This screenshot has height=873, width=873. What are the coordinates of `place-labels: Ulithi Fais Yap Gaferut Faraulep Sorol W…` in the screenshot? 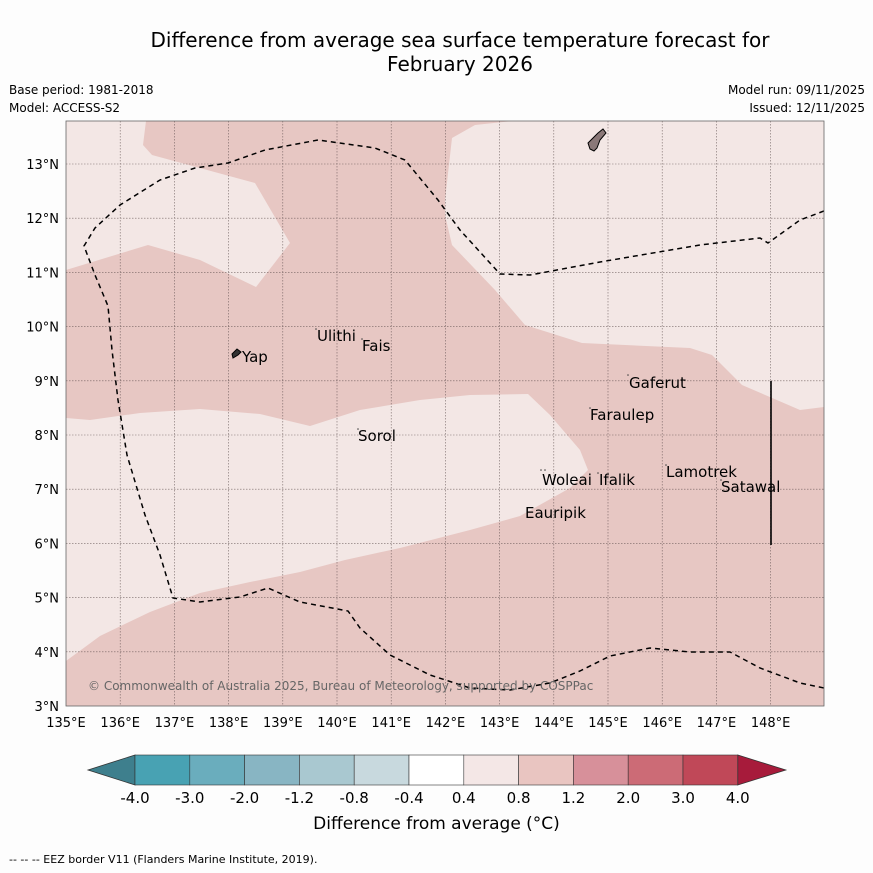 It's located at (510, 424).